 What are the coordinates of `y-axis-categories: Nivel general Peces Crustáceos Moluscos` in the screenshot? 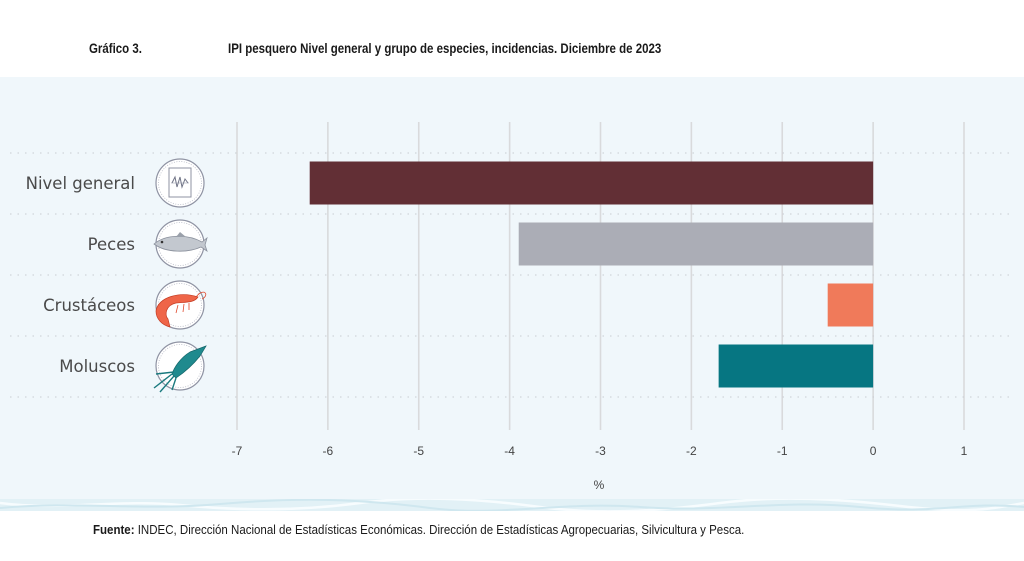 It's located at (117, 275).